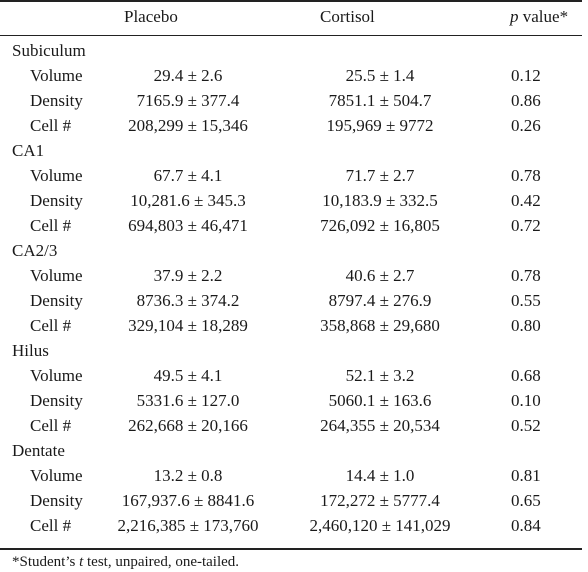 This screenshot has height=572, width=588. Describe the element at coordinates (526, 75) in the screenshot. I see `p-value-cell: 0.12` at that location.